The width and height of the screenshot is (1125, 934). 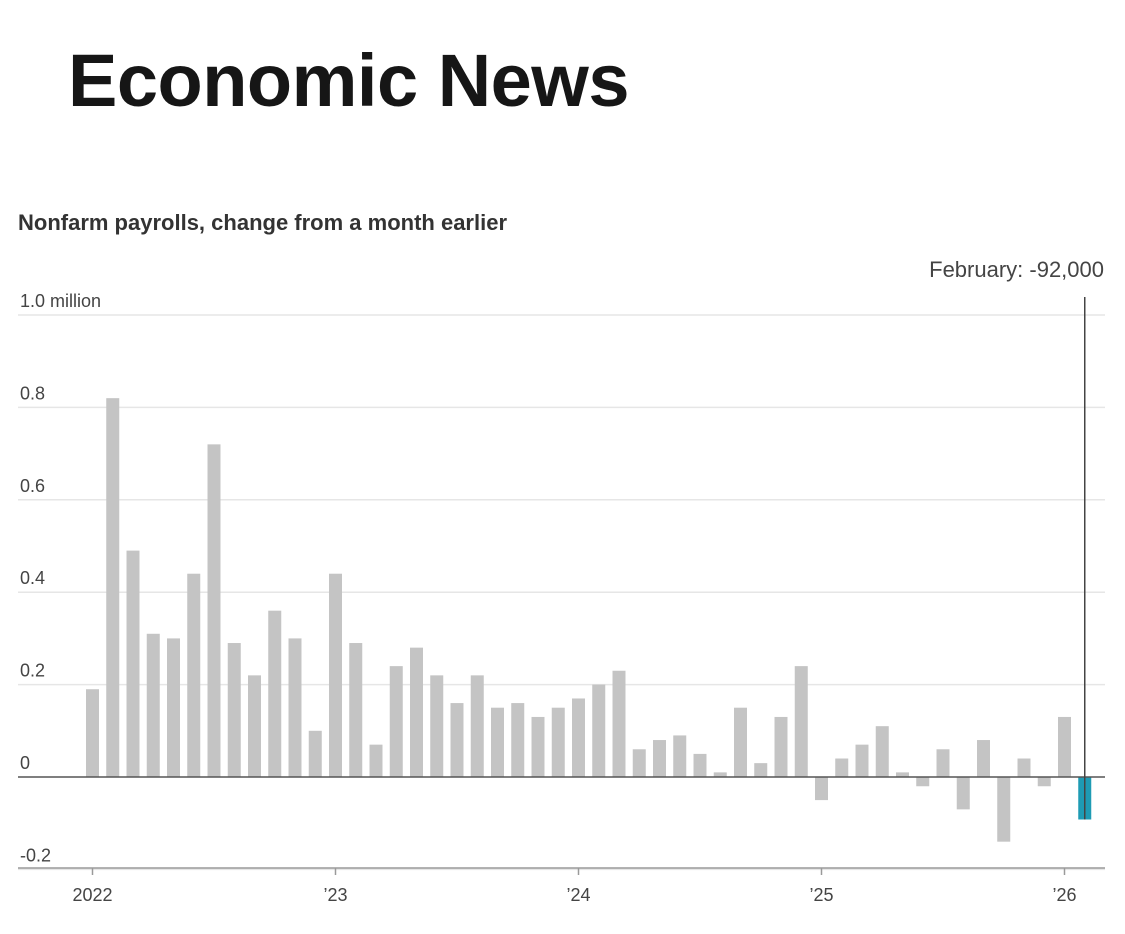 What do you see at coordinates (60, 301) in the screenshot?
I see `y-tick-label: 1.0 million` at bounding box center [60, 301].